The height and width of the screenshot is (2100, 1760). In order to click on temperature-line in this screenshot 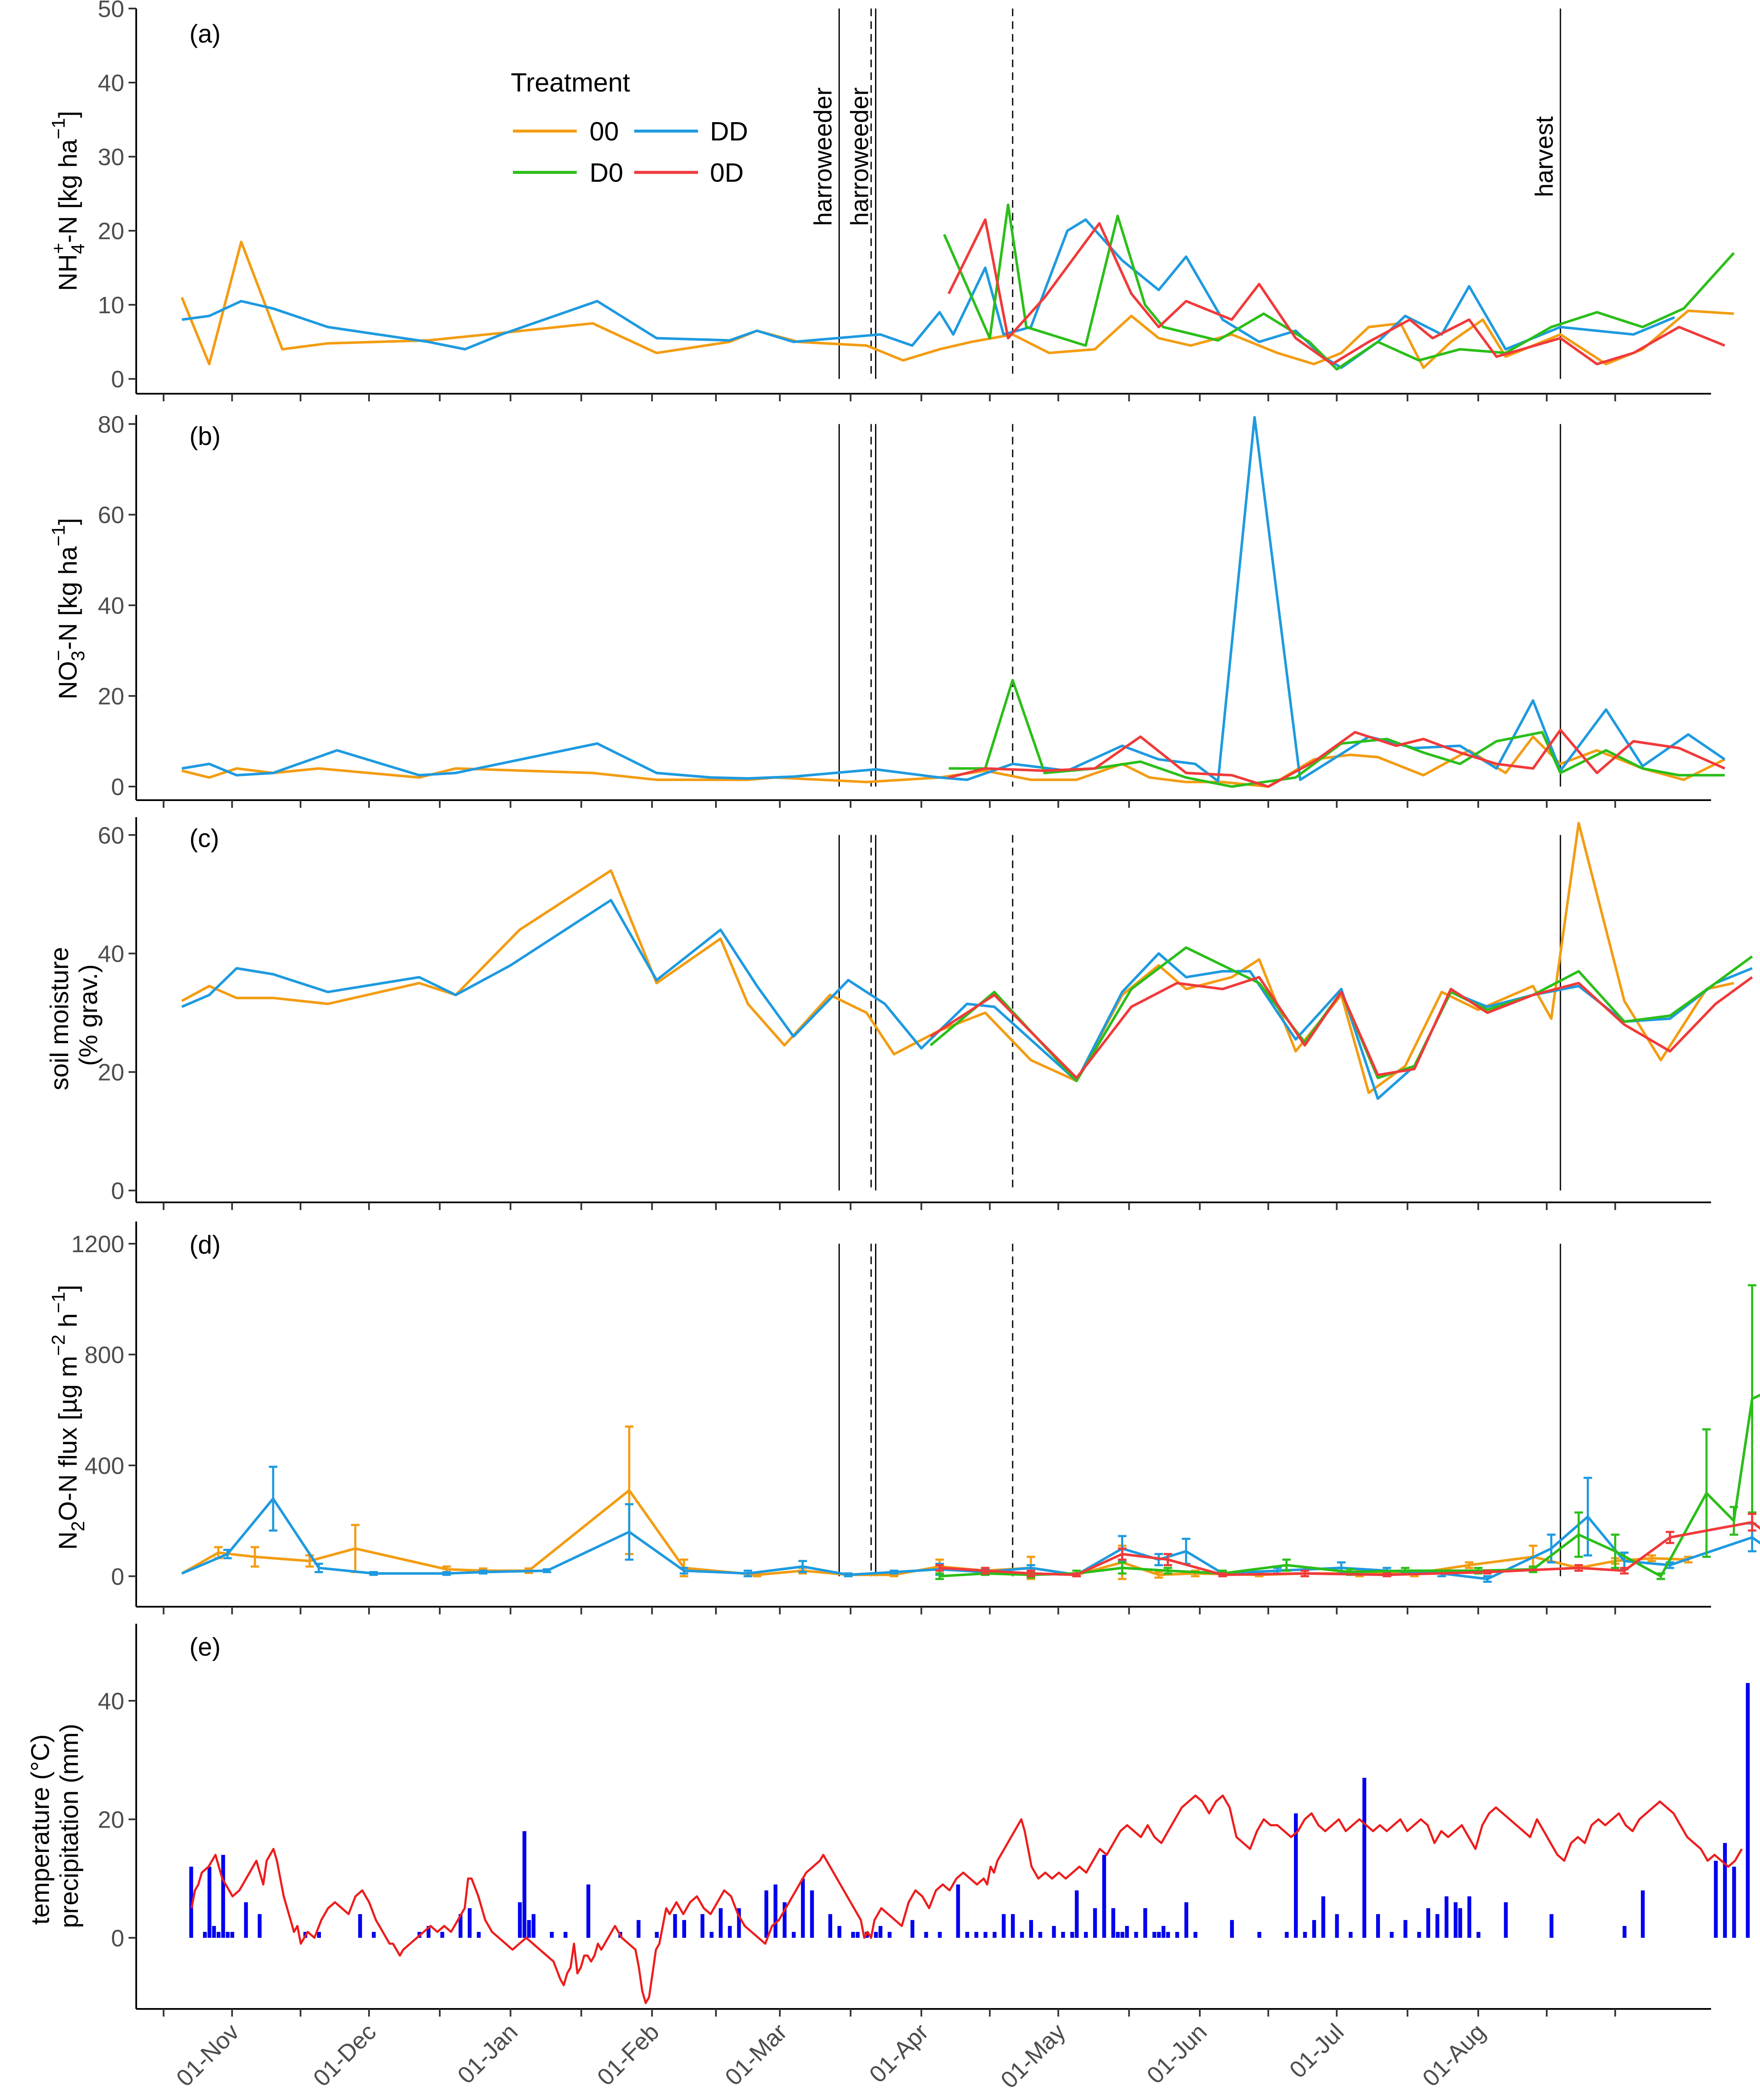, I will do `click(966, 1899)`.